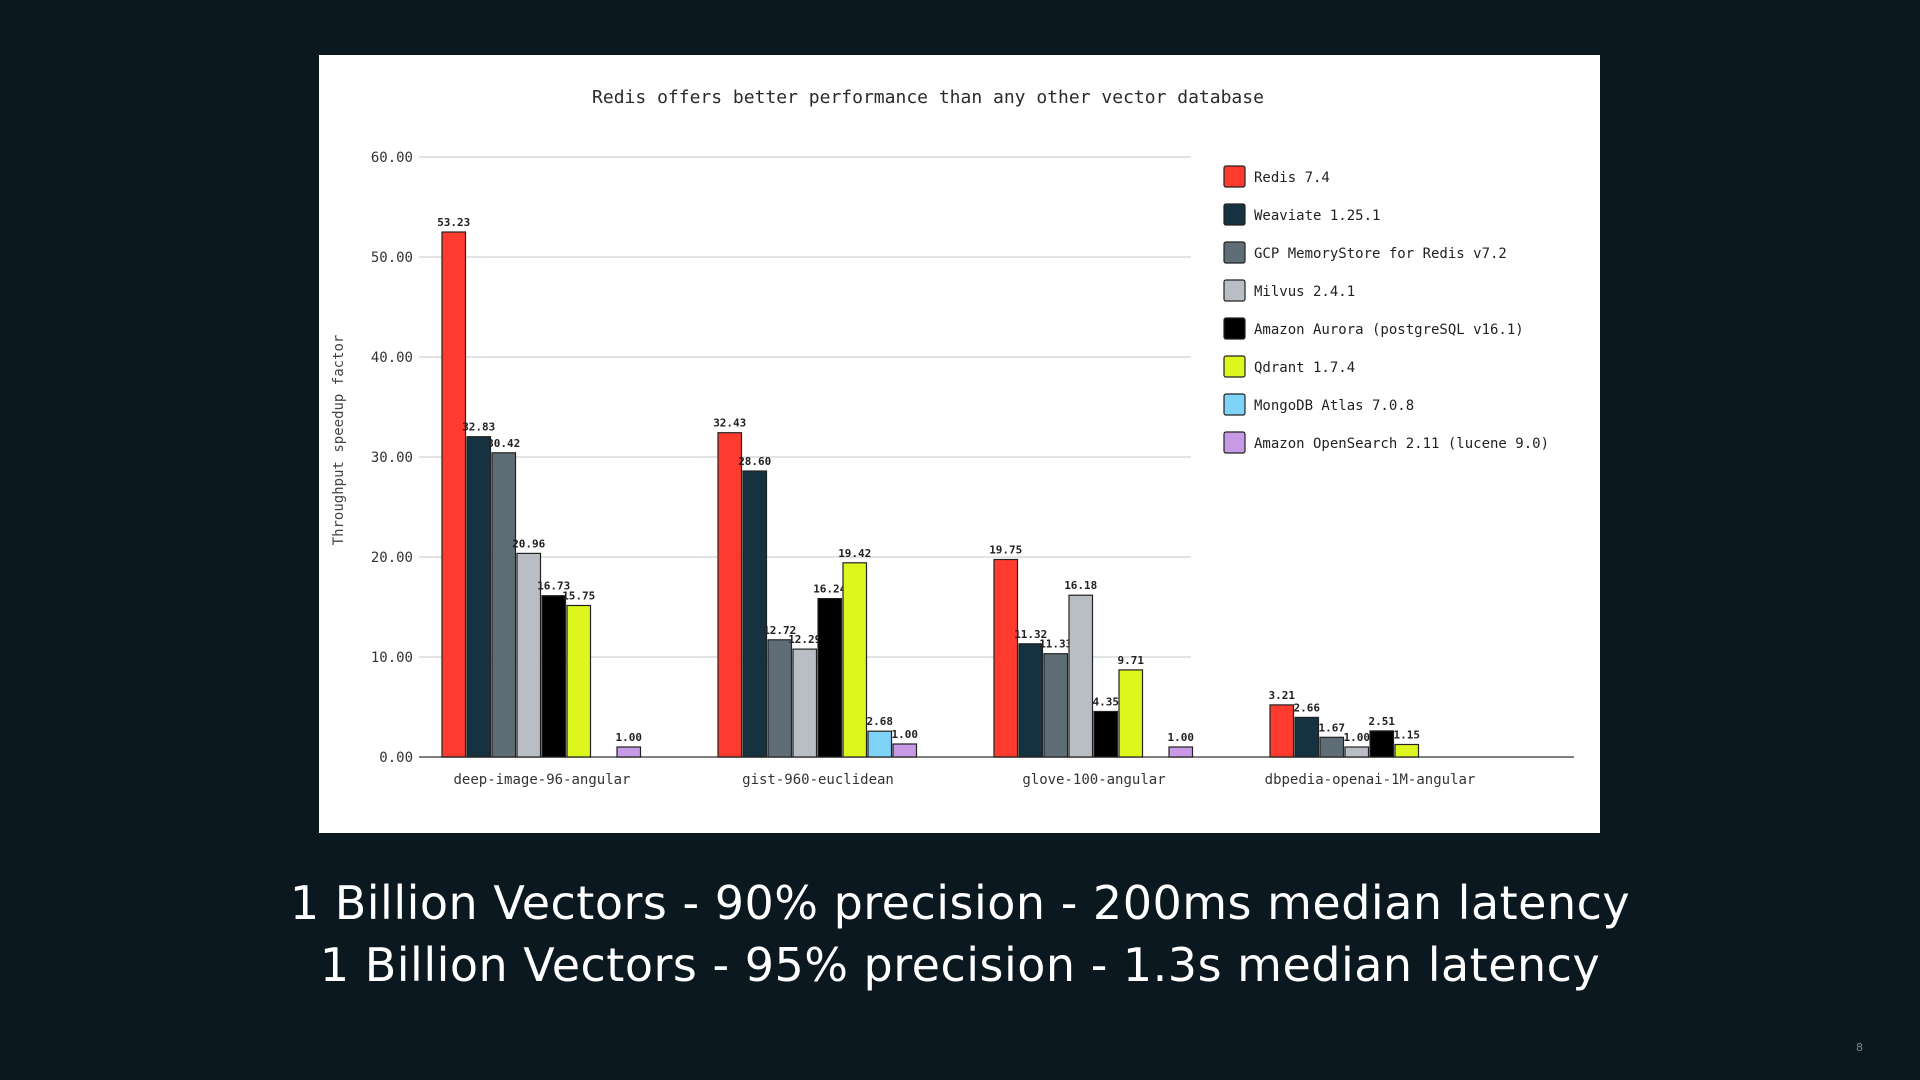 The height and width of the screenshot is (1080, 1920). What do you see at coordinates (1304, 292) in the screenshot?
I see `legend-label: Milvus 2.4.1` at bounding box center [1304, 292].